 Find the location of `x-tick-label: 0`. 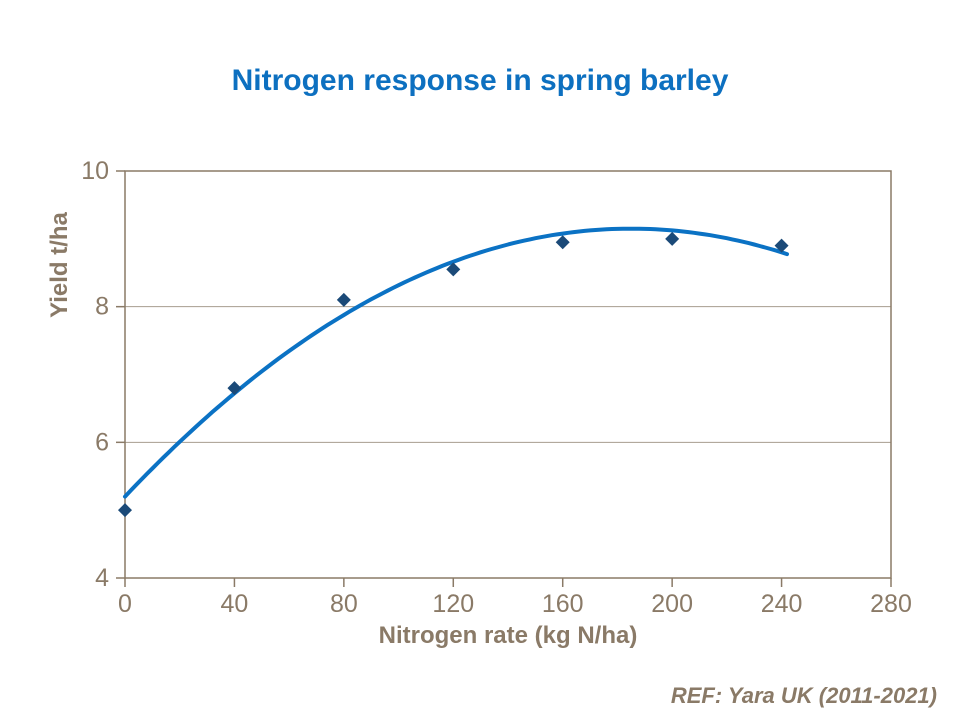

x-tick-label: 0 is located at coordinates (125, 604).